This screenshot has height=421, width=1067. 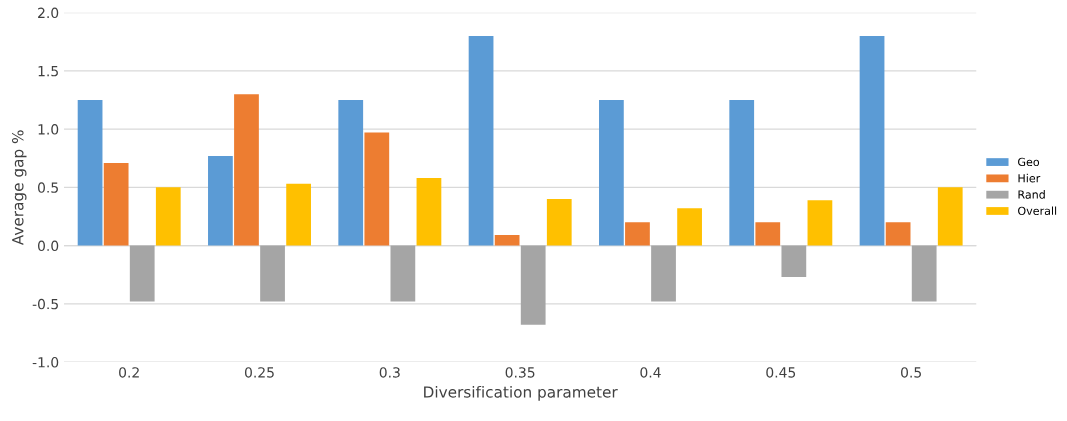 I want to click on y-tick-label: 0.0, so click(x=48, y=246).